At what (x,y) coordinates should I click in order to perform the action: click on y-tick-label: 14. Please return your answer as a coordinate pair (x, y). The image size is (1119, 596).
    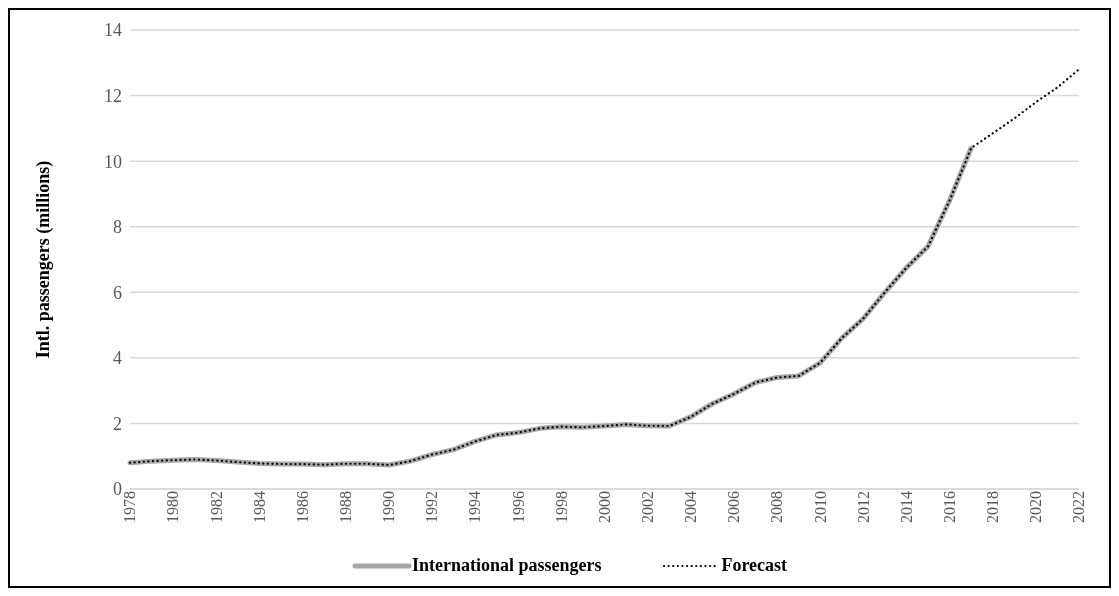
    Looking at the image, I should click on (113, 30).